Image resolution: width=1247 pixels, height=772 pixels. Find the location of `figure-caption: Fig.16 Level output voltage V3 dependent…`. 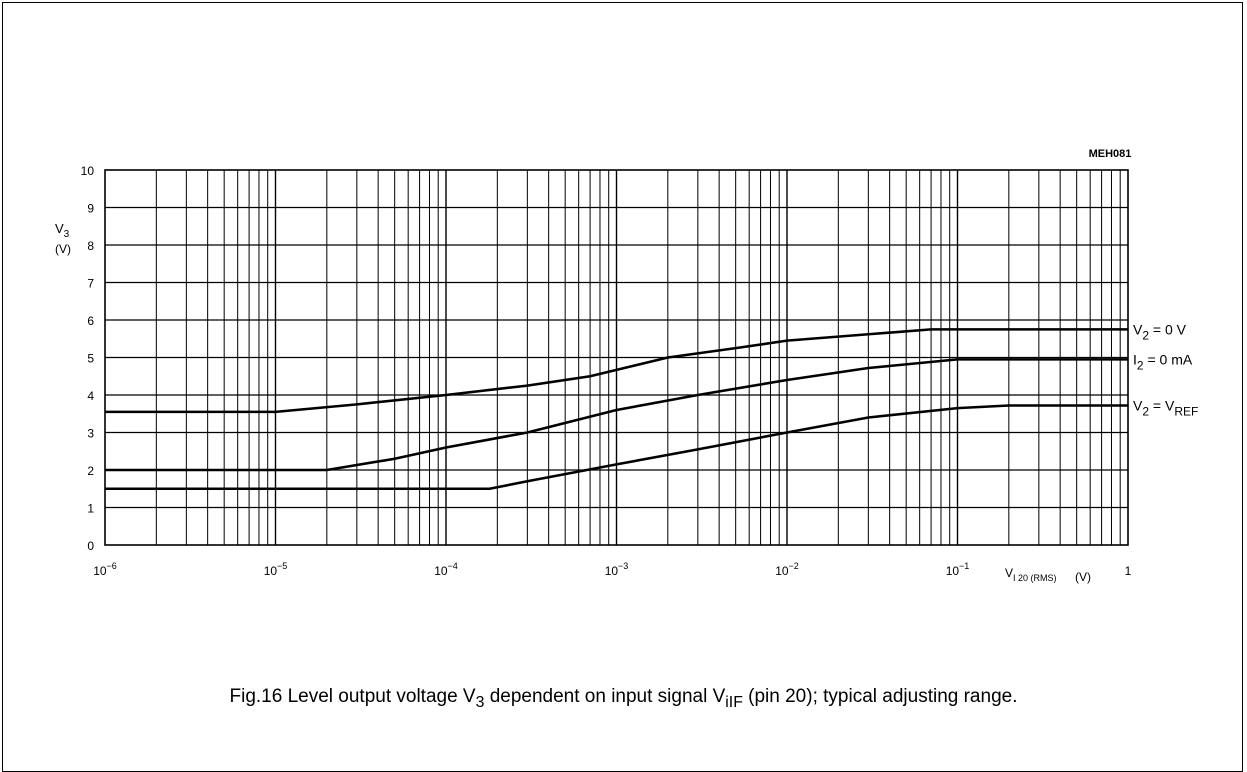

figure-caption: Fig.16 Level output voltage V3 dependent… is located at coordinates (623, 699).